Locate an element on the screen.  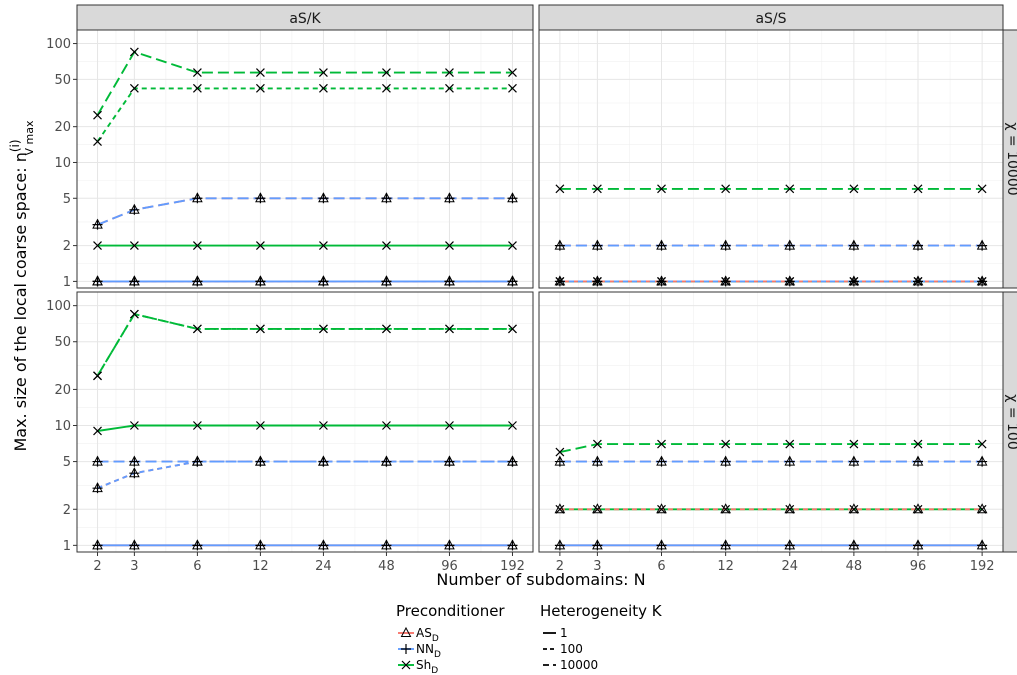
series-line-sh-k100 is located at coordinates (304, 115).